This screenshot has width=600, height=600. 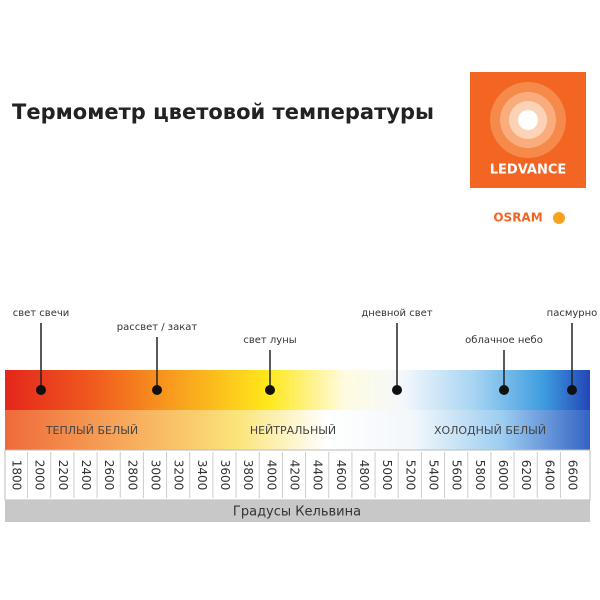 I want to click on tick-label: 5400, so click(x=434, y=475).